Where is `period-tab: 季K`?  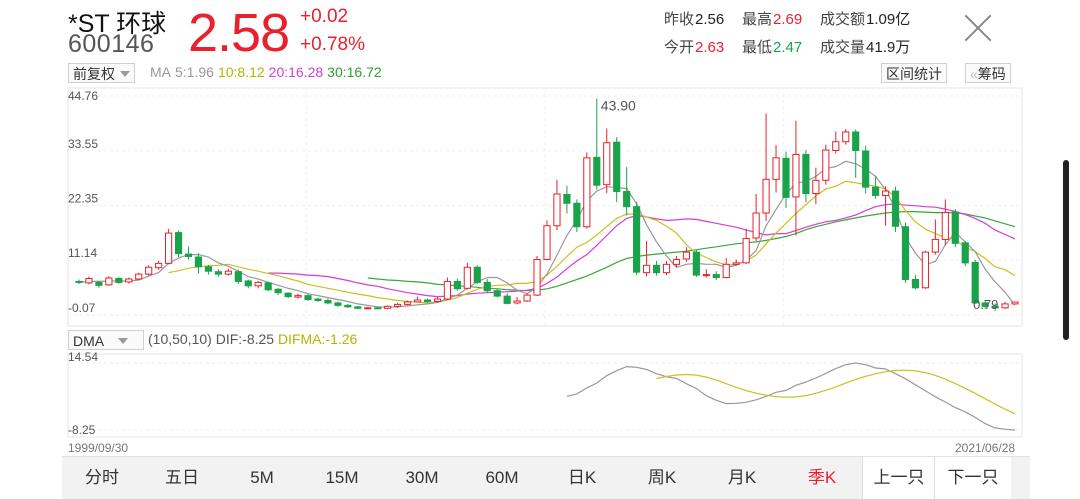 period-tab: 季K is located at coordinates (822, 477).